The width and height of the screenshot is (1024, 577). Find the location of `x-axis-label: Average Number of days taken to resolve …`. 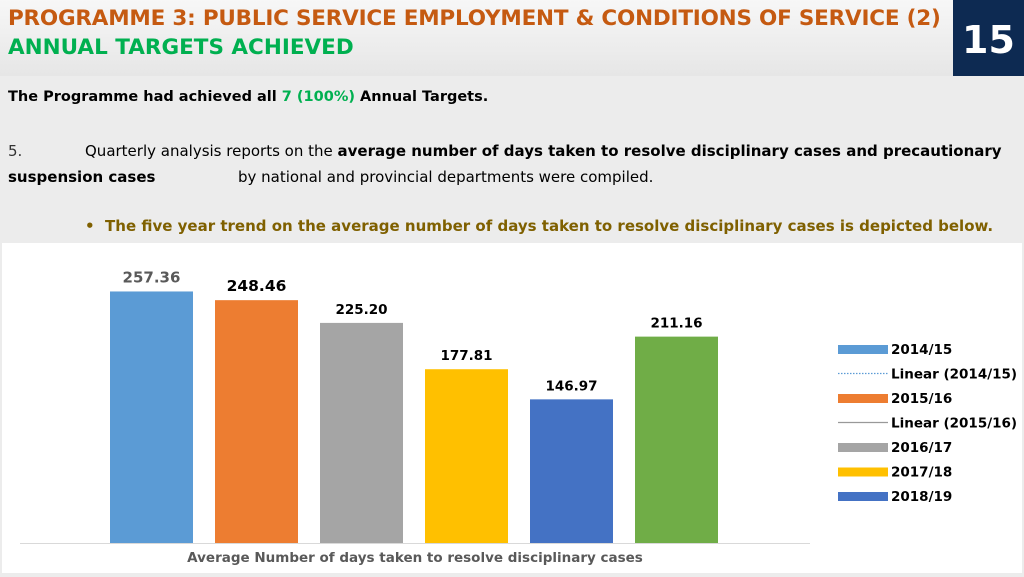

x-axis-label: Average Number of days taken to resolve … is located at coordinates (415, 558).